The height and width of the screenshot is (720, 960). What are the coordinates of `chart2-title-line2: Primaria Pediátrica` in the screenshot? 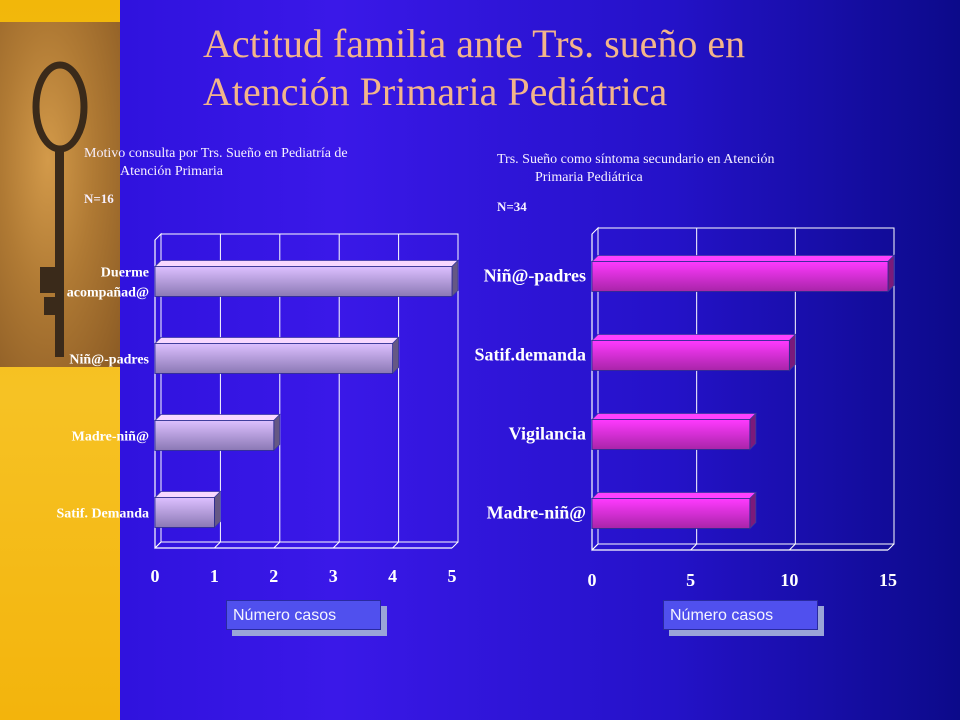 It's located at (589, 177).